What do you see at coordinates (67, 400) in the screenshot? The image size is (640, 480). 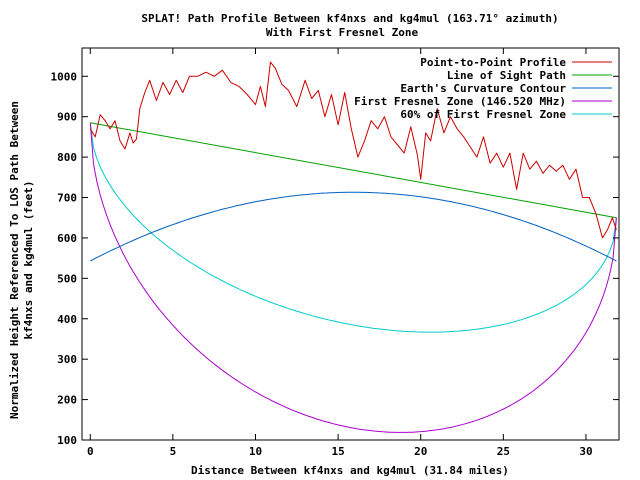 I see `y-tick-label: 200` at bounding box center [67, 400].